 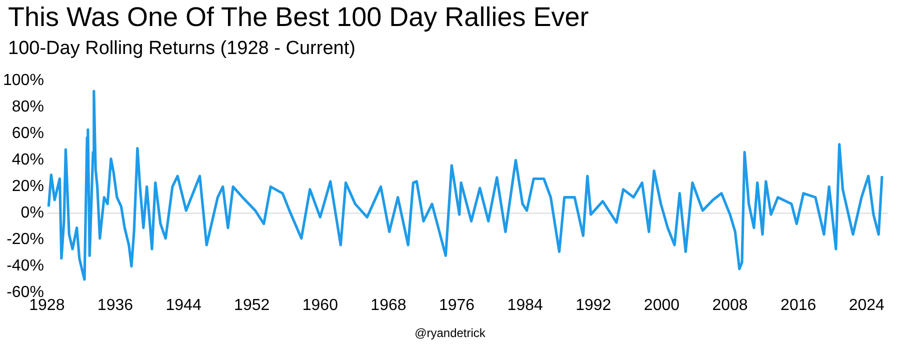 What do you see at coordinates (388, 305) in the screenshot?
I see `x-tick-label: 1968` at bounding box center [388, 305].